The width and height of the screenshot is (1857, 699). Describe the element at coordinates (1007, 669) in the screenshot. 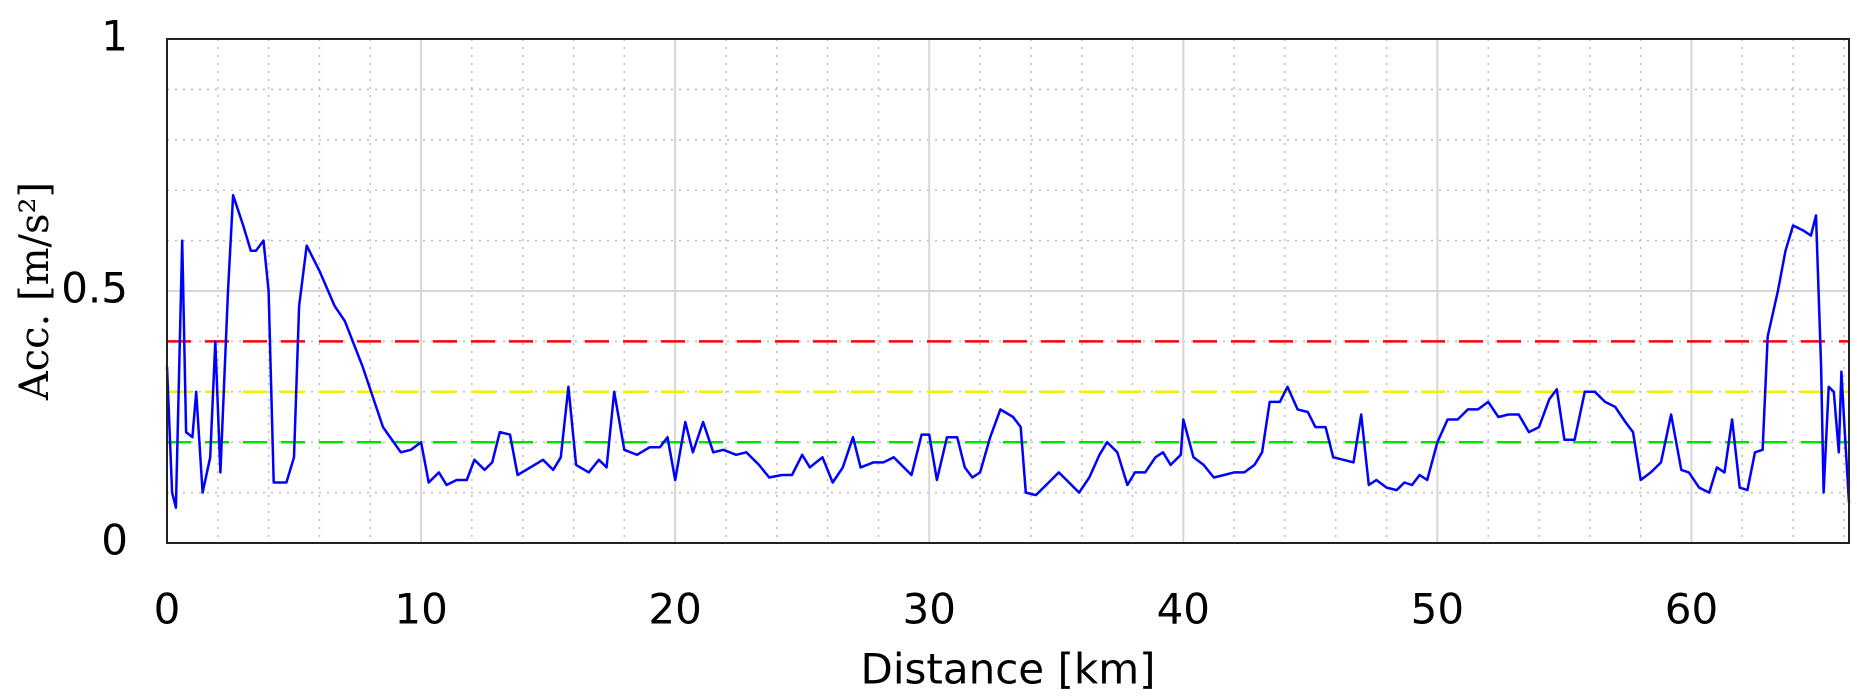

I see `x-axis-label: Distance [km]` at that location.